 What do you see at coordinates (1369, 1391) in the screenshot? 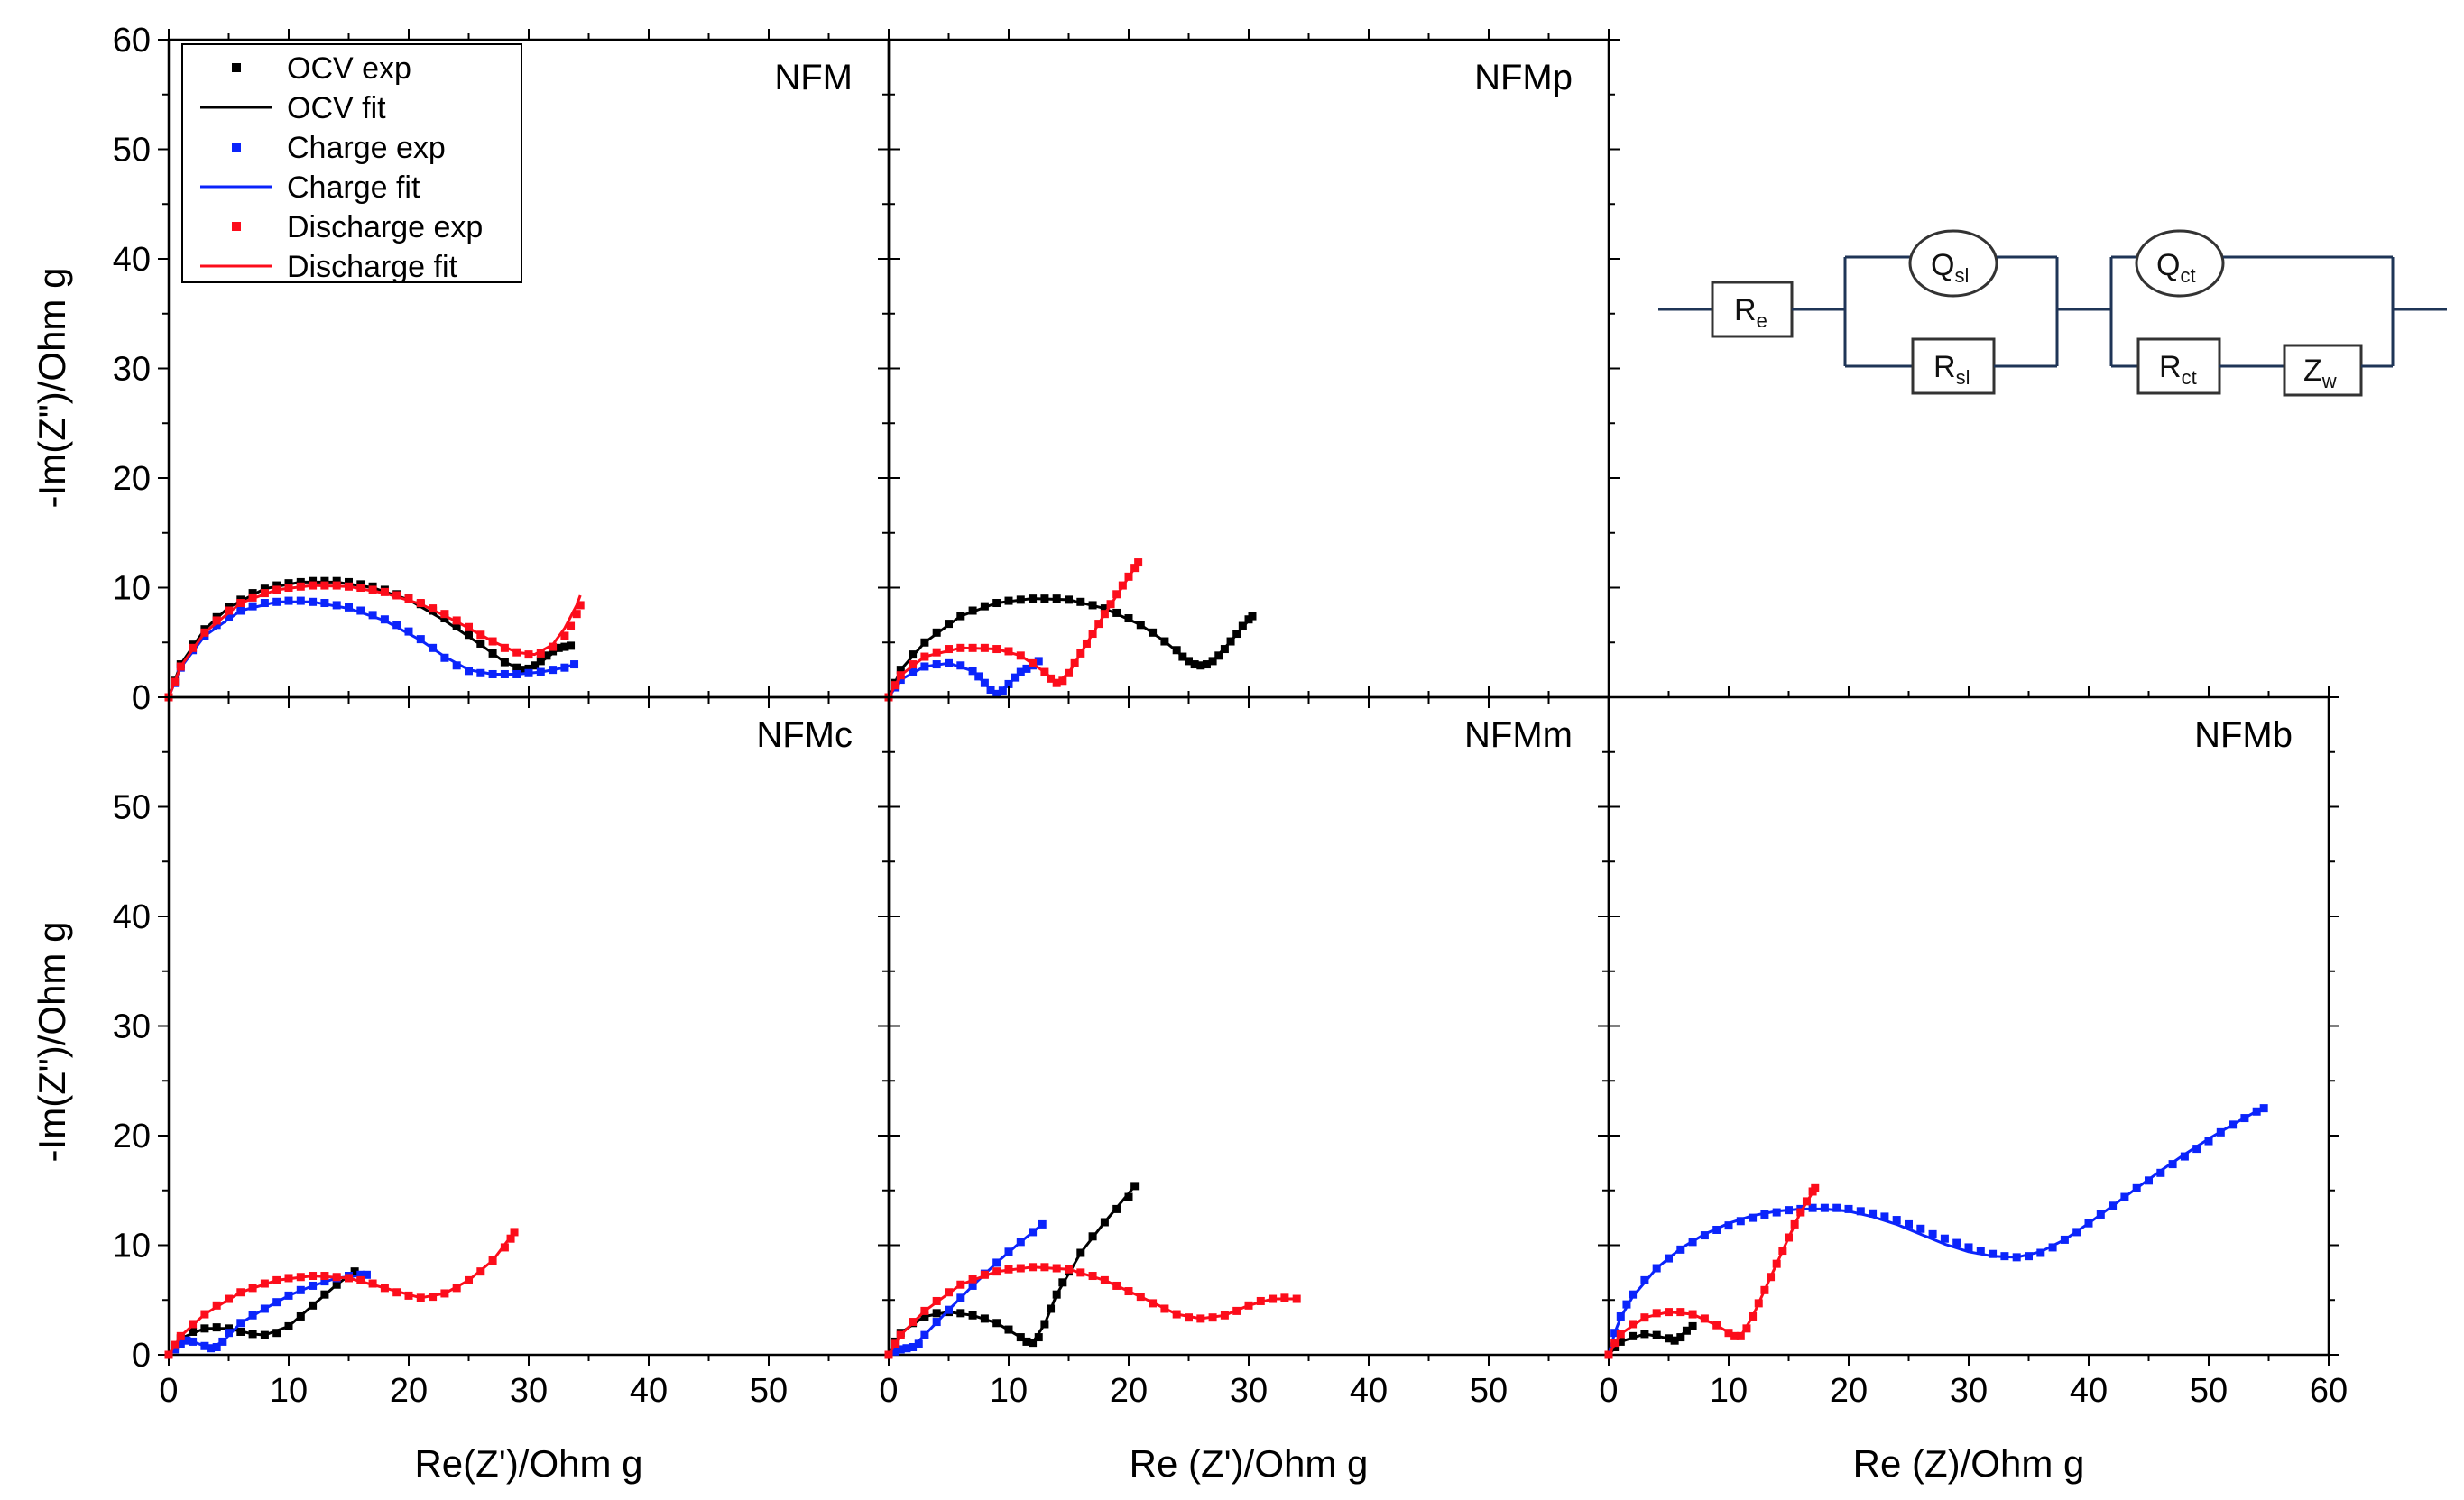
I see `x-tick-label: 40` at bounding box center [1369, 1391].